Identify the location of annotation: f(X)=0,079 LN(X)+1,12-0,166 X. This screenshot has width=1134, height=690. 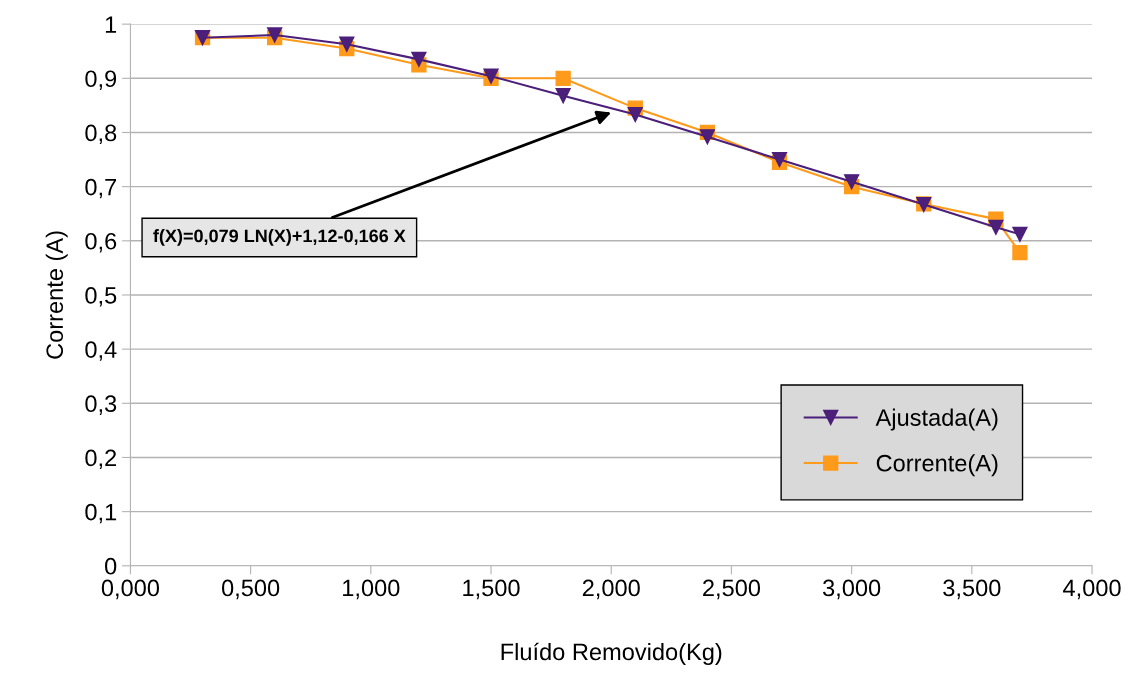
(279, 237).